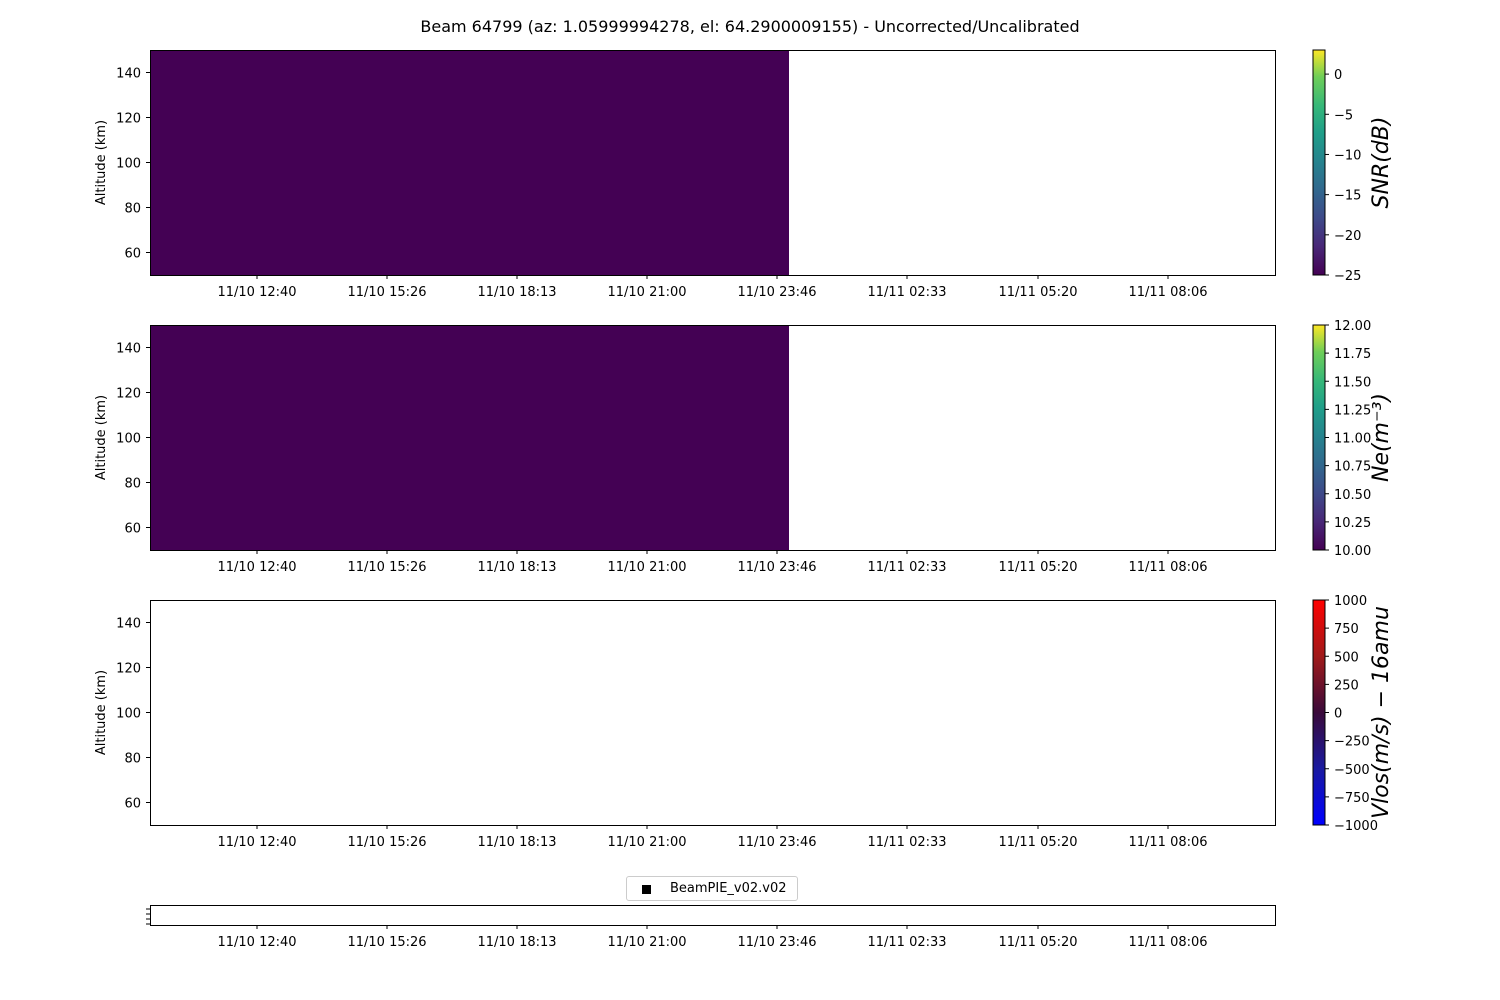 The width and height of the screenshot is (1500, 1000). Describe the element at coordinates (1356, 826) in the screenshot. I see `colorbar-tick-label: −1000` at that location.